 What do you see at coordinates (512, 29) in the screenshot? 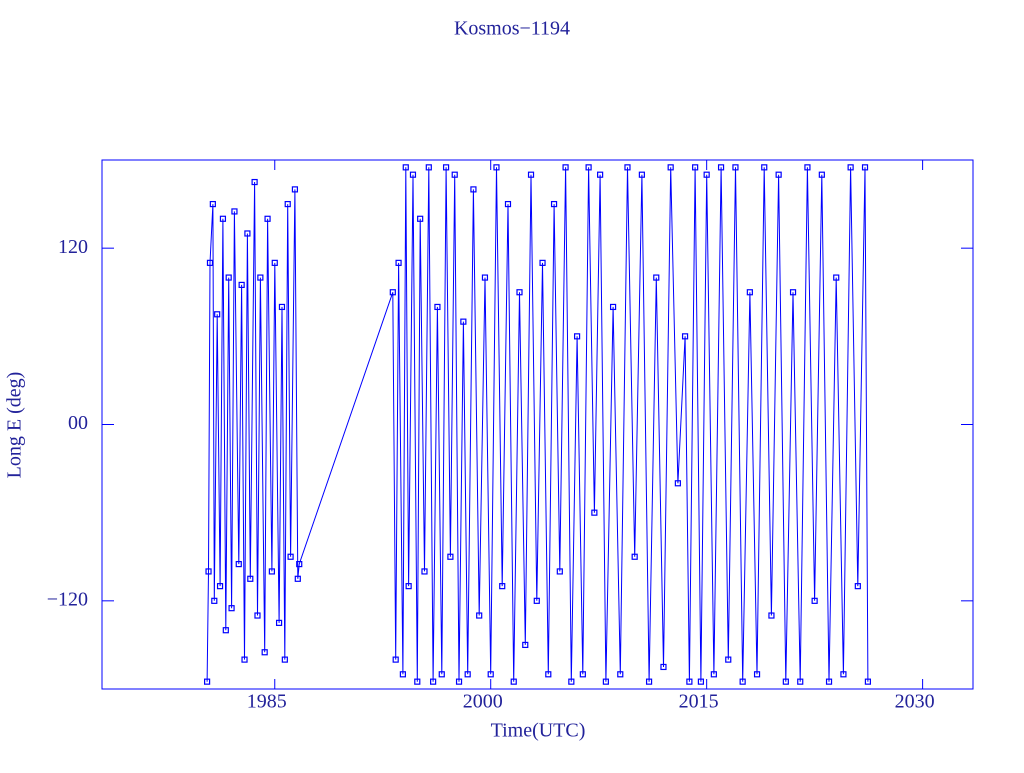
I see `chart-title: Kosmos−1194` at bounding box center [512, 29].